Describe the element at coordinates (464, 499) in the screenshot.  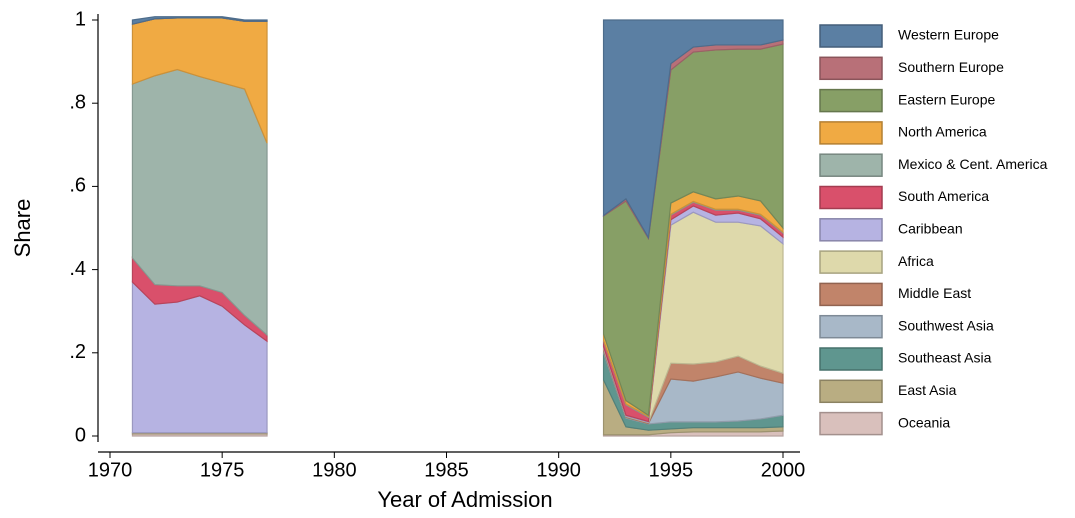
I see `x-axis-label: Year of Admission` at that location.